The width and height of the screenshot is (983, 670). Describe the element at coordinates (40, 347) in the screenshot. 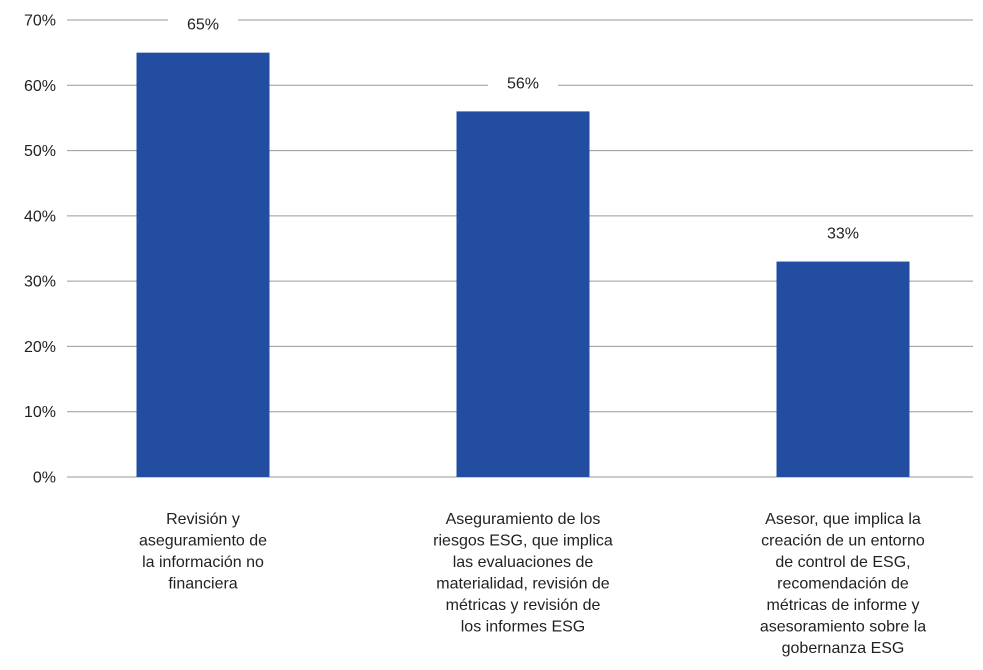

I see `y-tick-label: 20%` at that location.